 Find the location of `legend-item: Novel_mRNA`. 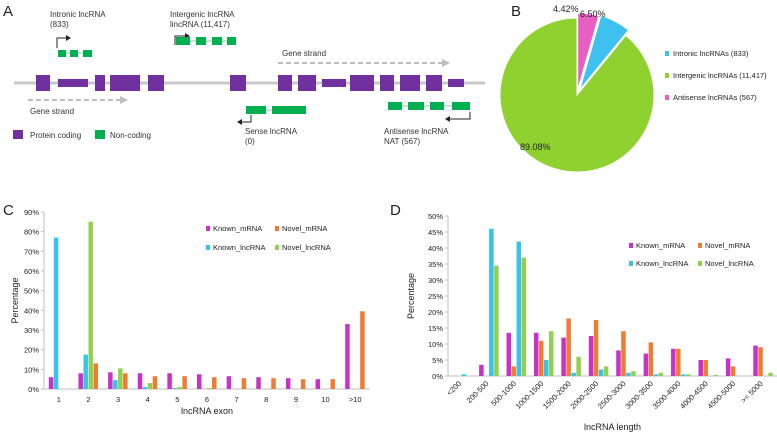

legend-item: Novel_mRNA is located at coordinates (304, 228).